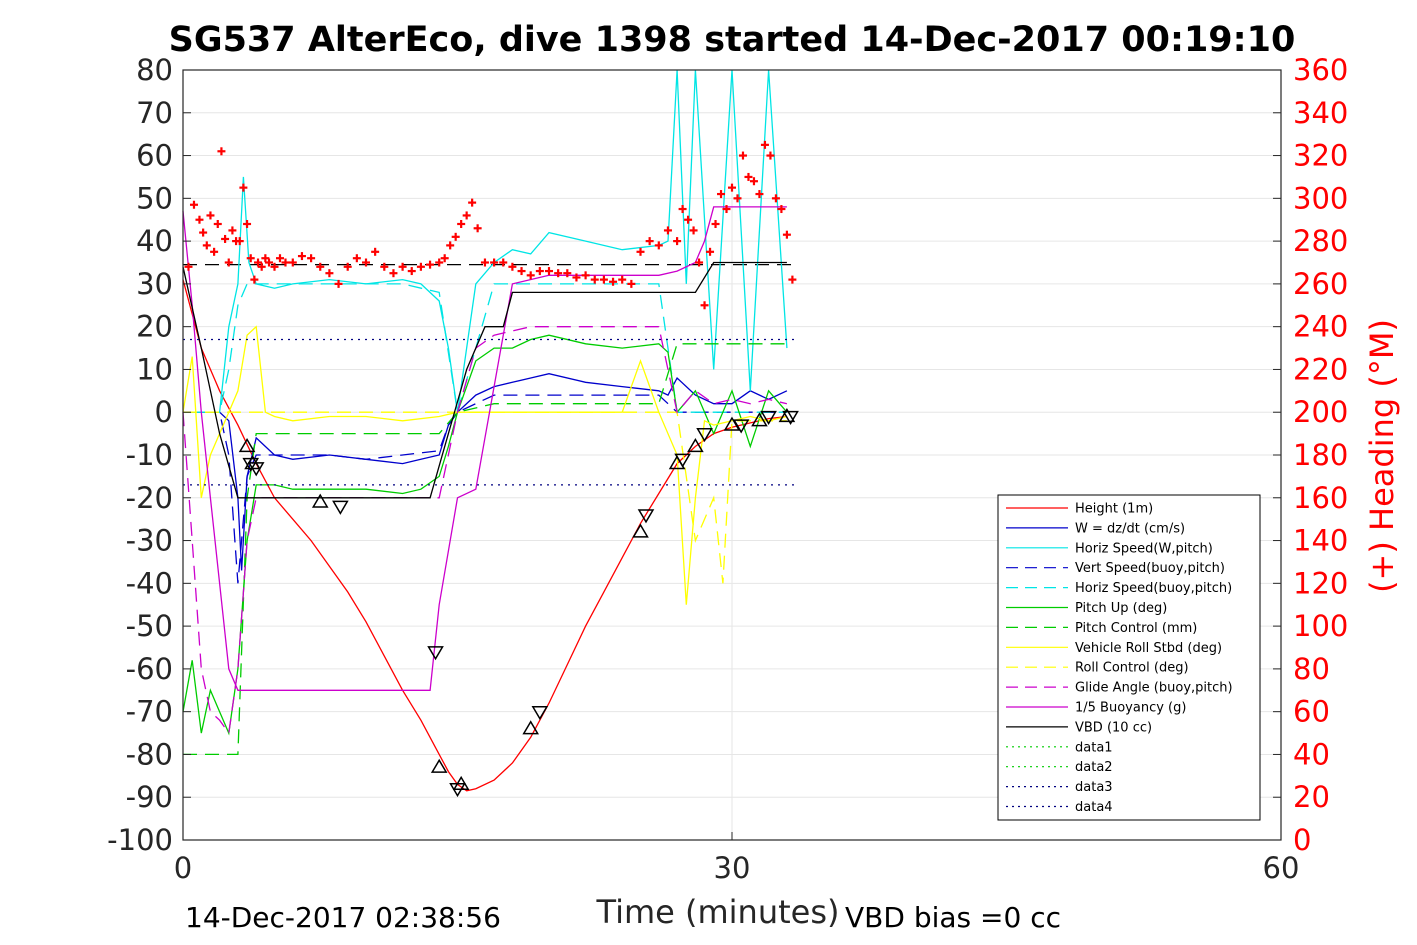 Image resolution: width=1417 pixels, height=945 pixels. What do you see at coordinates (149, 498) in the screenshot?
I see `y-tick-label: -20` at bounding box center [149, 498].